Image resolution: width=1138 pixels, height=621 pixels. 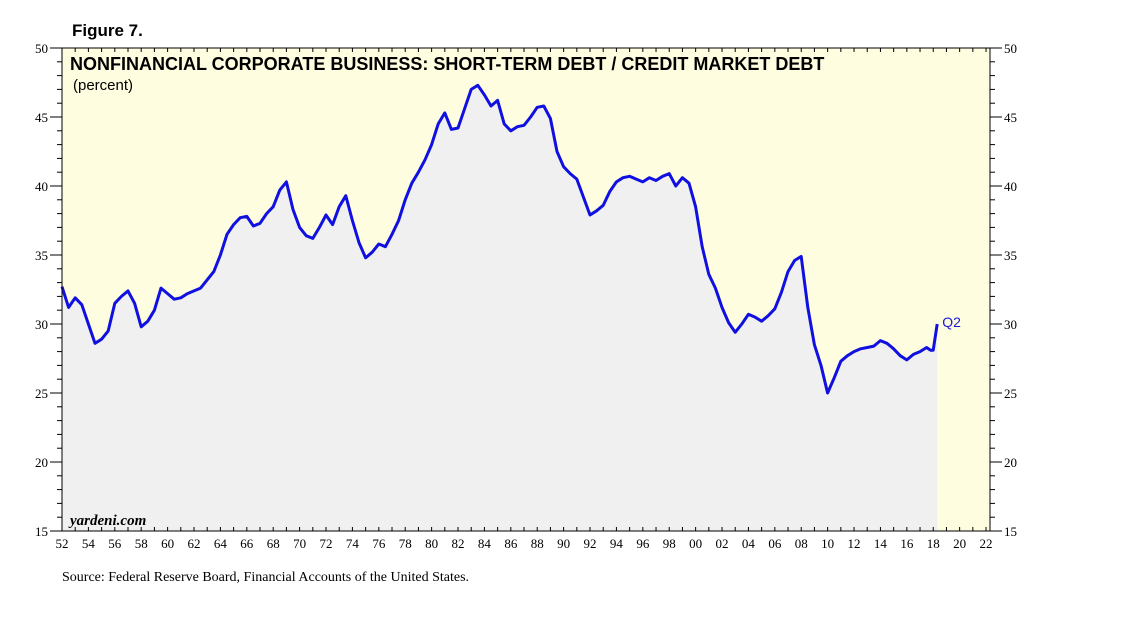 What do you see at coordinates (722, 543) in the screenshot?
I see `x-tick-label: 02` at bounding box center [722, 543].